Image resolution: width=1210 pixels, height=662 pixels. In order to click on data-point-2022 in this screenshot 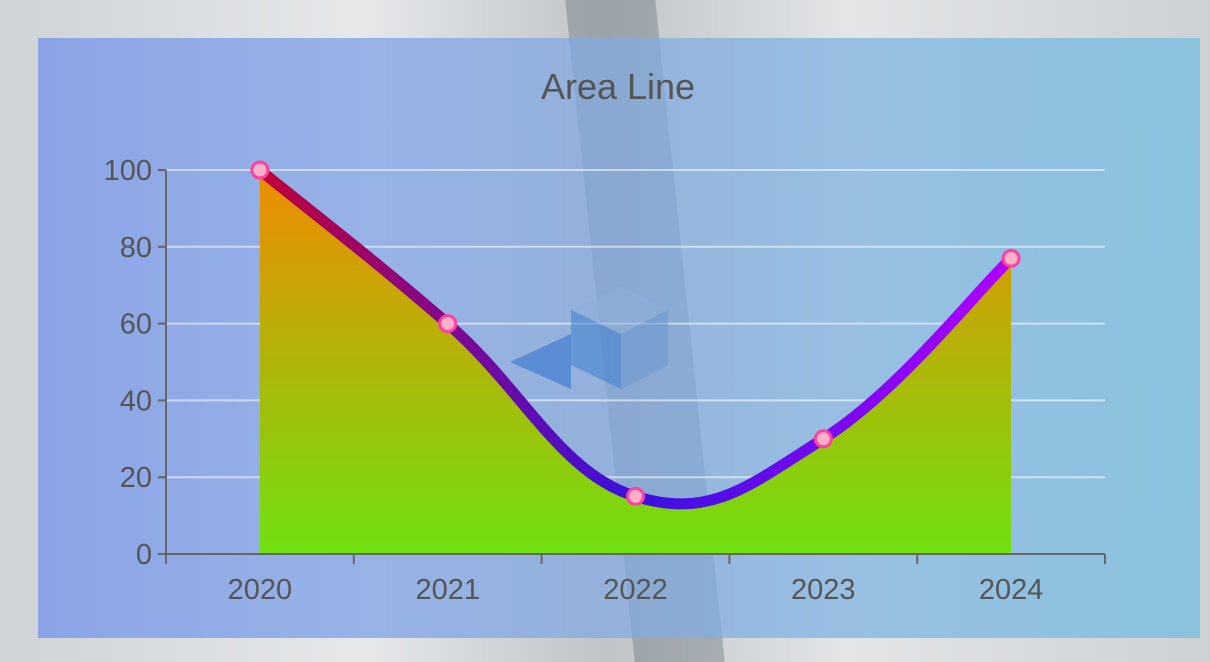, I will do `click(635, 496)`.